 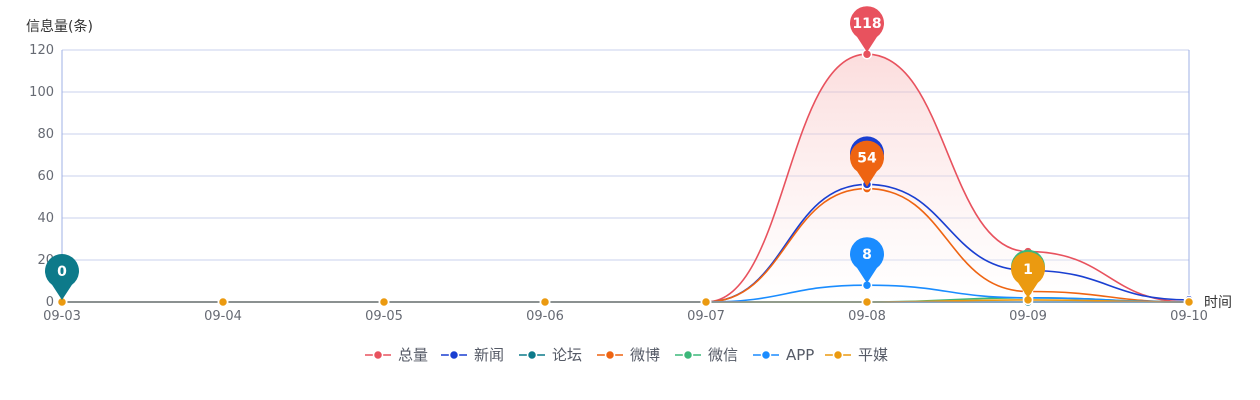 I want to click on marker-pin-微博: 54, so click(x=866, y=163).